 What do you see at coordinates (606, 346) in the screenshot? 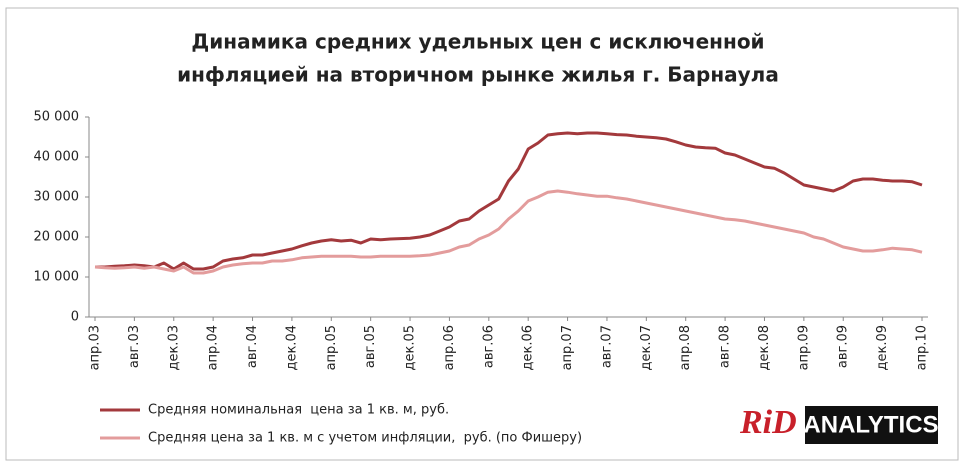
I see `x-tick-label: авг.07` at bounding box center [606, 346].